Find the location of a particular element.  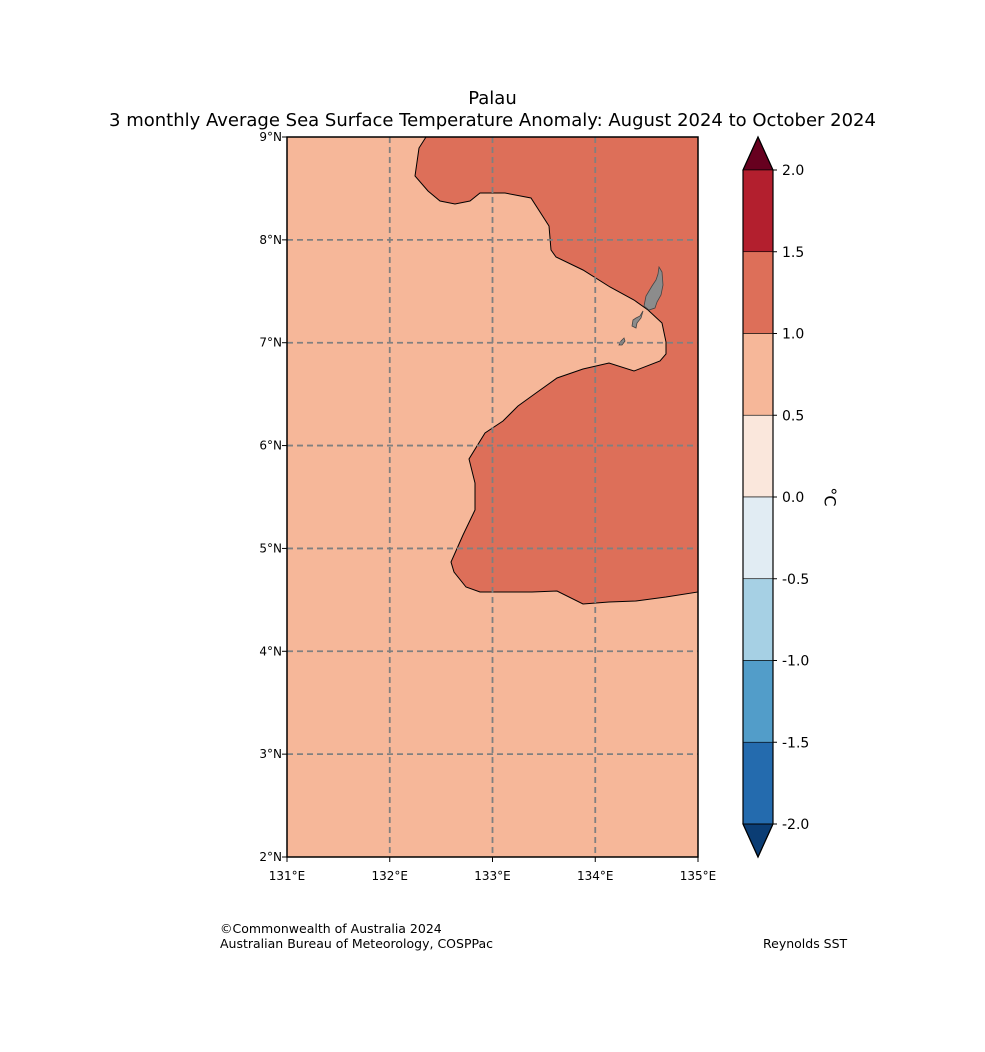

lon-tick-label: 131°E is located at coordinates (287, 876).